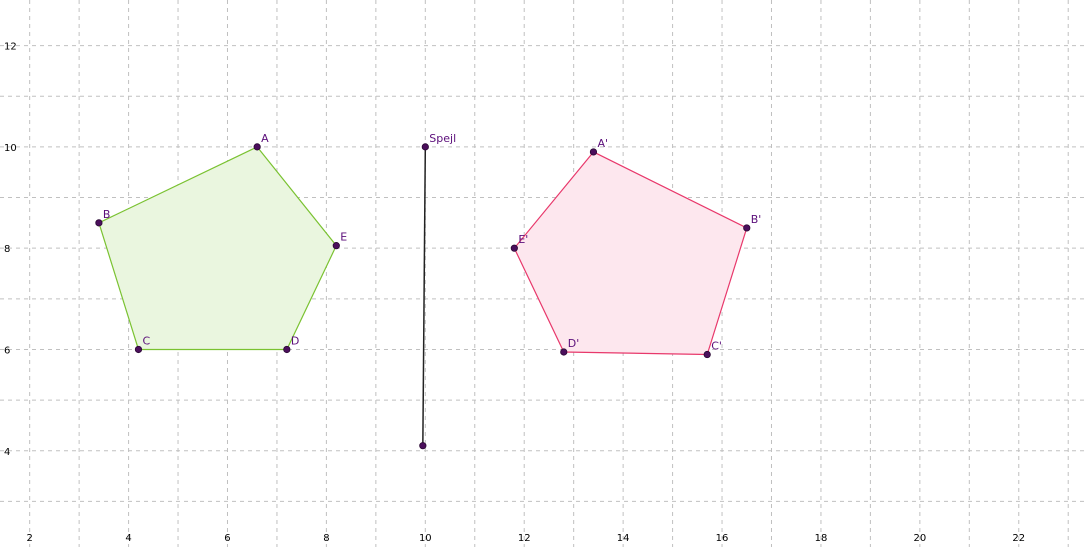 This screenshot has width=1088, height=547. Describe the element at coordinates (257, 147) in the screenshot. I see `point-A-point` at that location.